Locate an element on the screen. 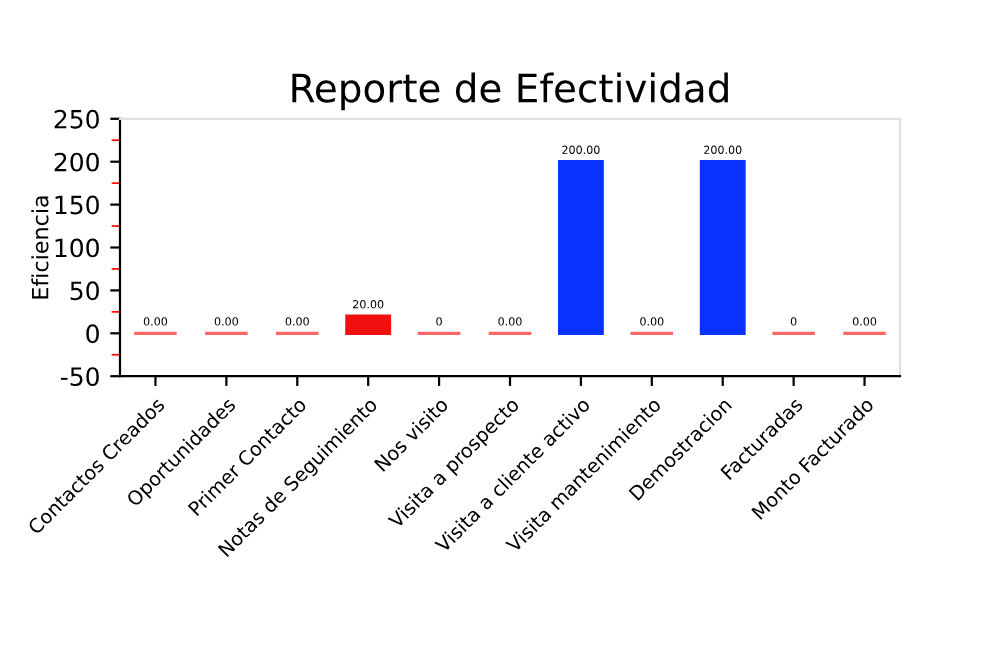 The image size is (1000, 660). chart-title: Reporte de Efectividad is located at coordinates (510, 91).